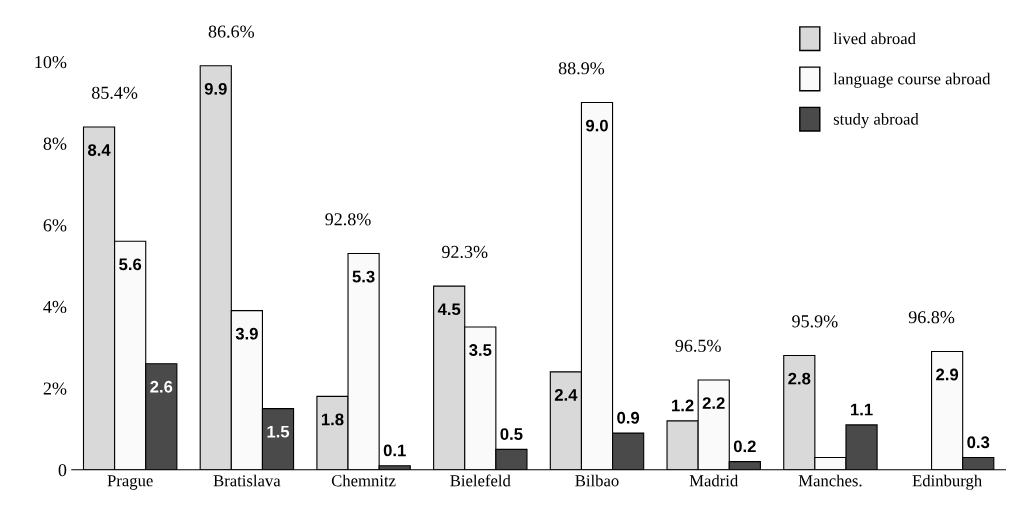 The image size is (1026, 522). What do you see at coordinates (597, 480) in the screenshot?
I see `x-tick-label: Bilbao` at bounding box center [597, 480].